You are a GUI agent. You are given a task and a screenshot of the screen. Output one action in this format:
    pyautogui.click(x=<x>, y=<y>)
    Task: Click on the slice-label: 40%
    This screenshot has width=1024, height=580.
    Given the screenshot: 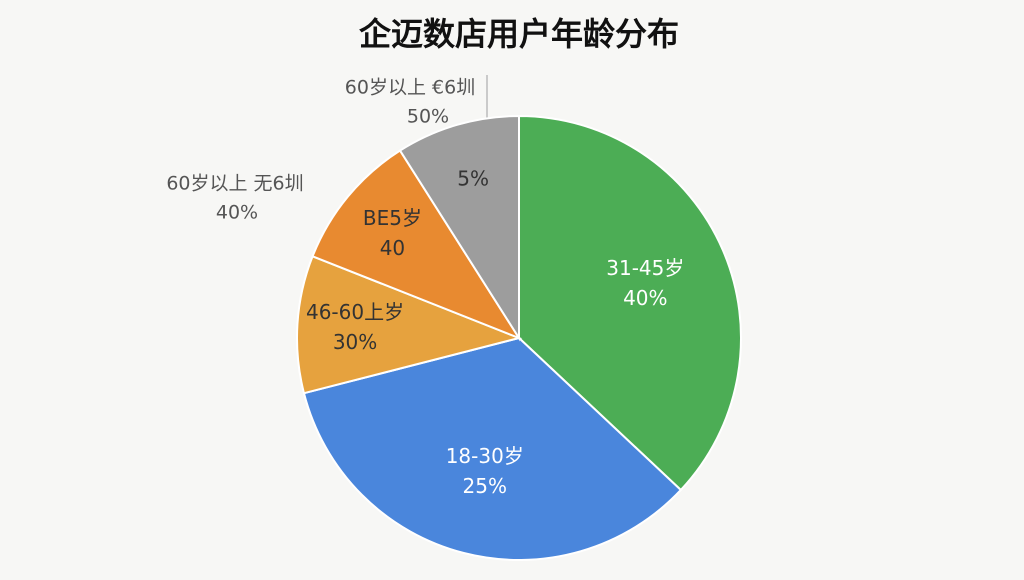 What is the action you would take?
    pyautogui.click(x=645, y=298)
    